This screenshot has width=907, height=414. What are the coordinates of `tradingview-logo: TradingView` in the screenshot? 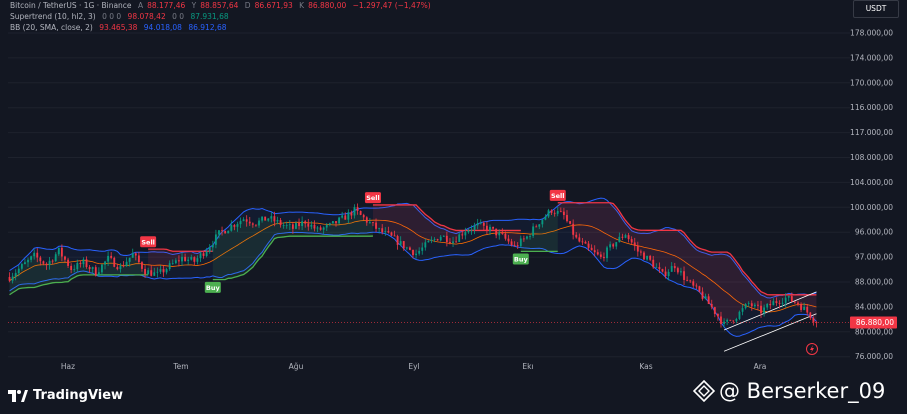 It's located at (65, 395).